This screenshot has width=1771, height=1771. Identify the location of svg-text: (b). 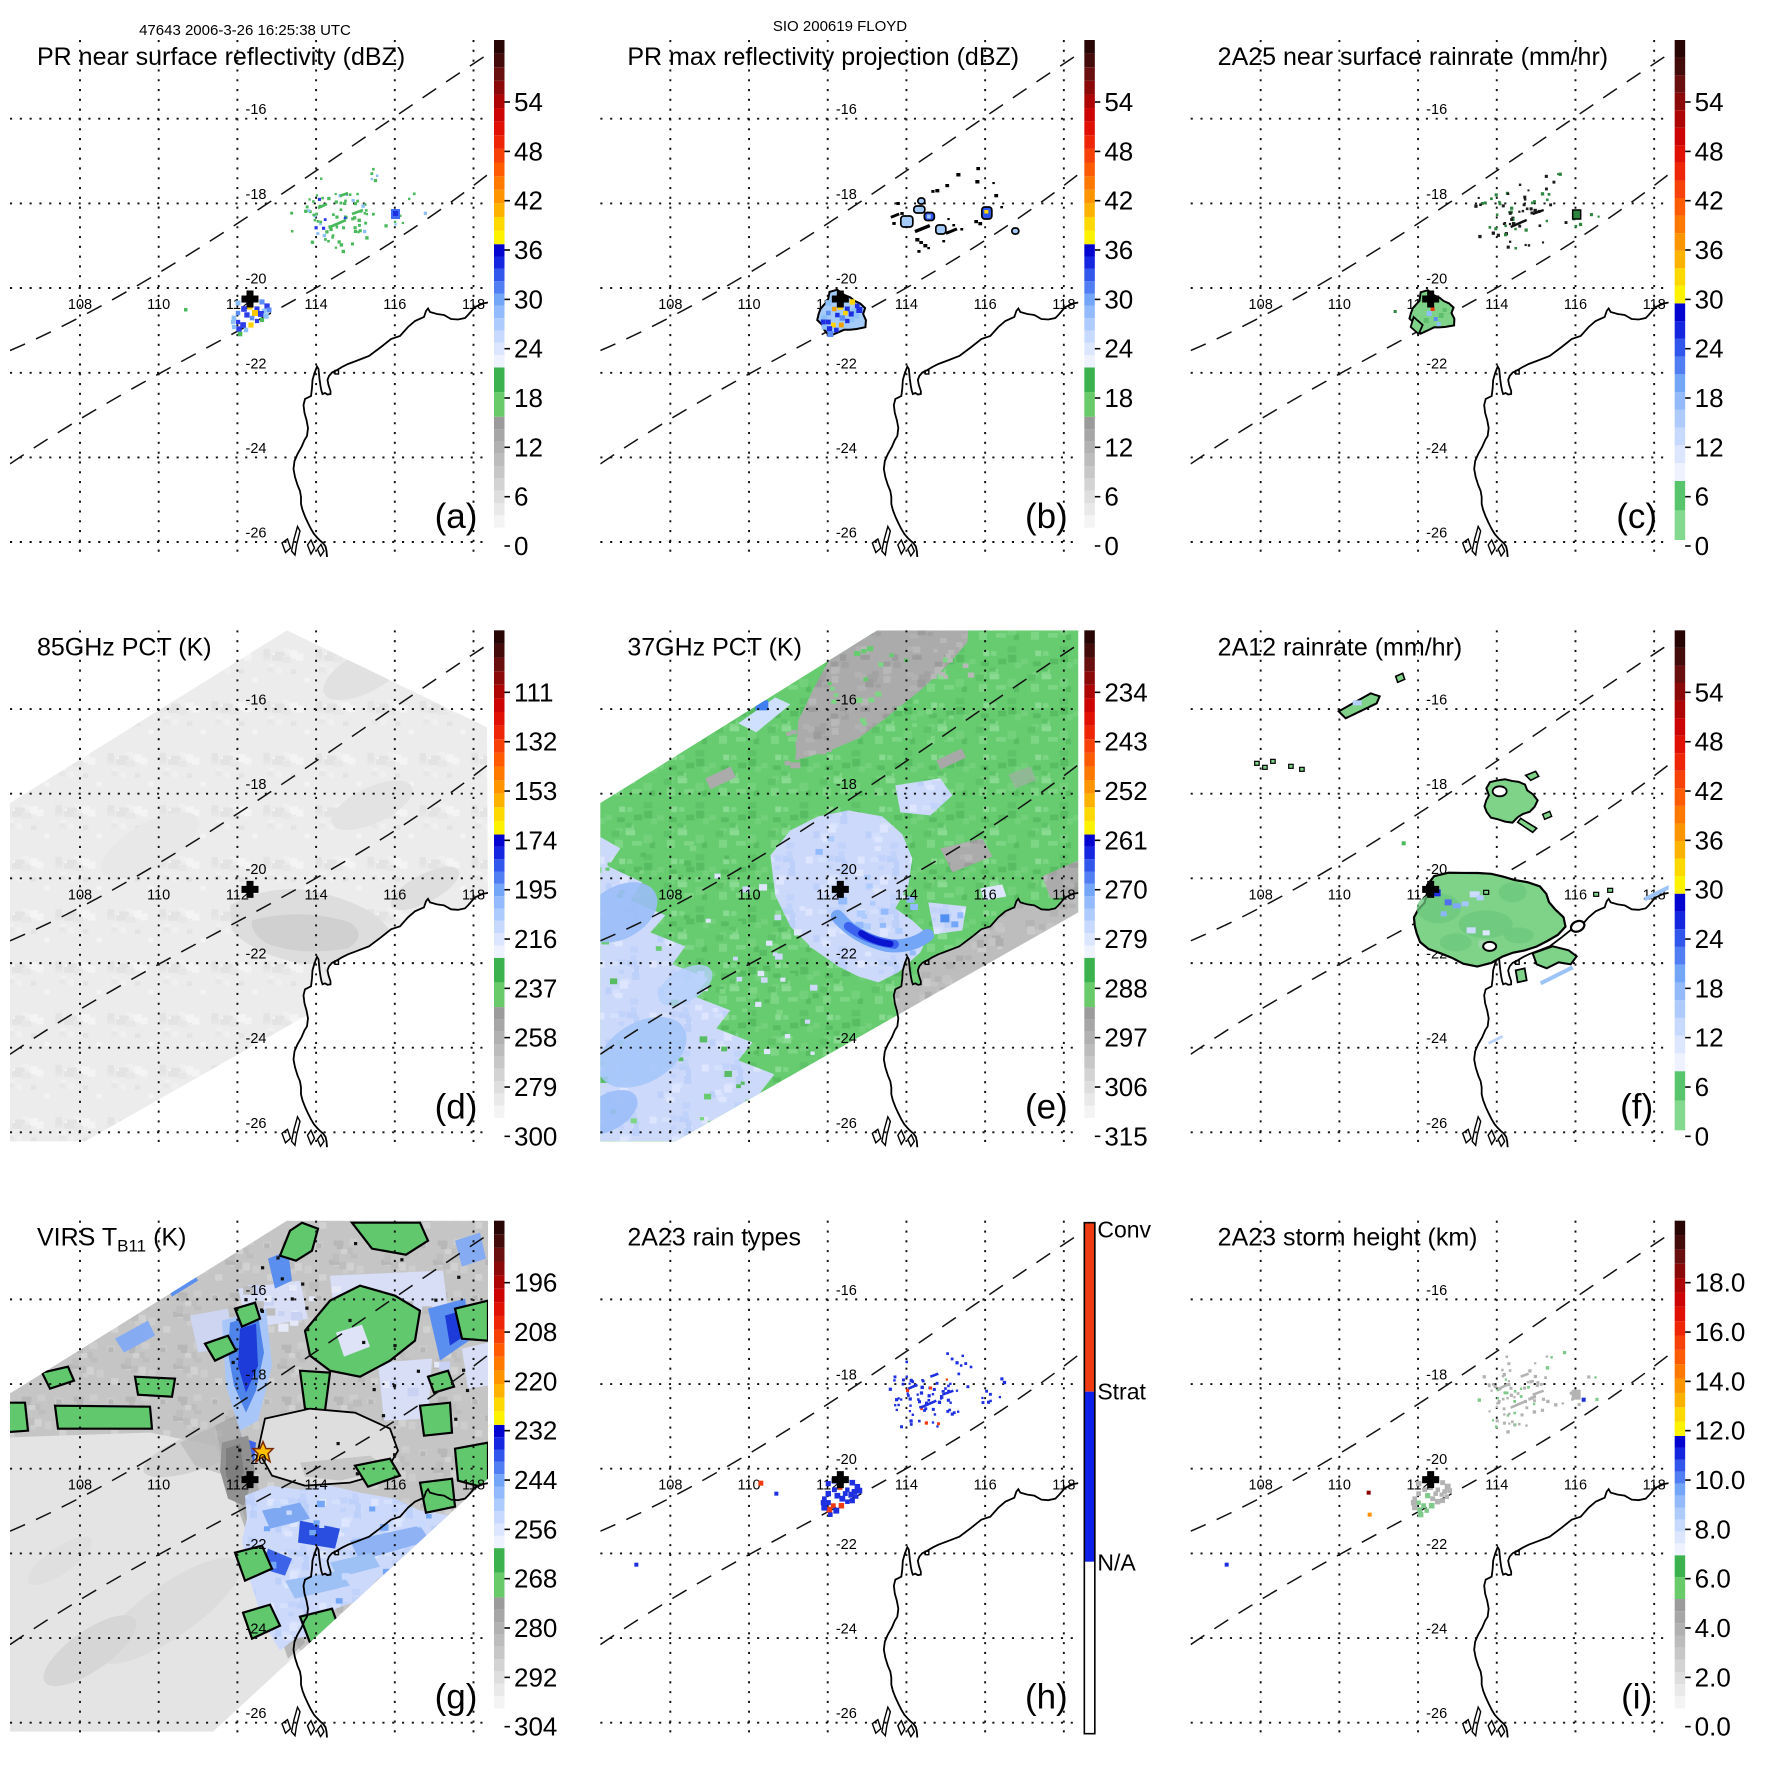
(1046, 516).